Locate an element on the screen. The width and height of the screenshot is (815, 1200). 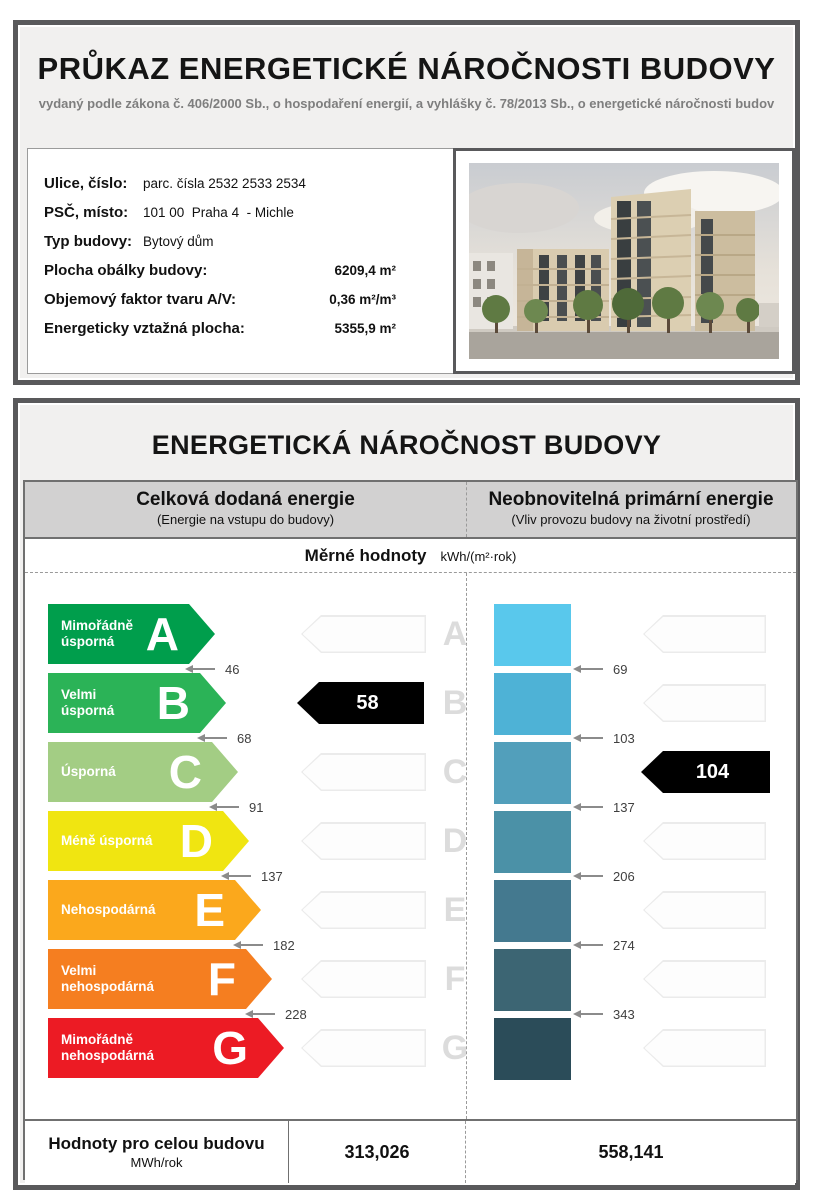
ghost-arrow-primary-a is located at coordinates (704, 634).